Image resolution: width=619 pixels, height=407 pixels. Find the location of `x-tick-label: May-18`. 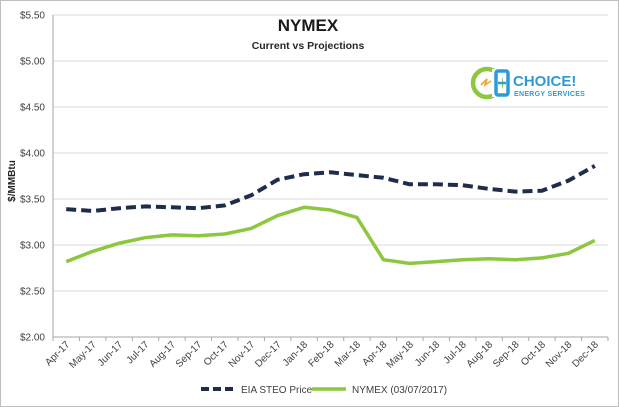

x-tick-label: May-18 is located at coordinates (401, 355).